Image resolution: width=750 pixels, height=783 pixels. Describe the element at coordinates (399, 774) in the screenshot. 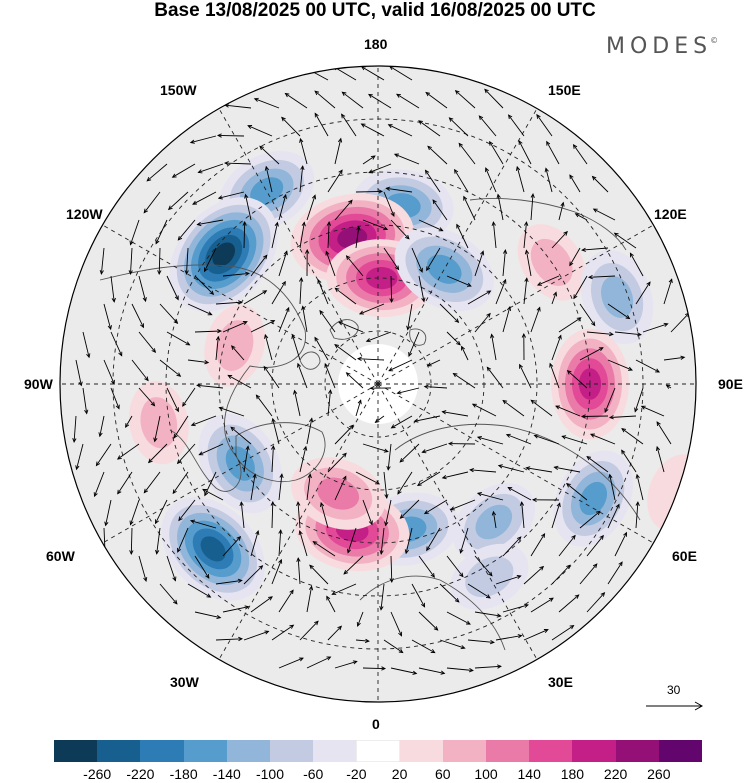

I see `colorbar-tick-label: 20` at that location.